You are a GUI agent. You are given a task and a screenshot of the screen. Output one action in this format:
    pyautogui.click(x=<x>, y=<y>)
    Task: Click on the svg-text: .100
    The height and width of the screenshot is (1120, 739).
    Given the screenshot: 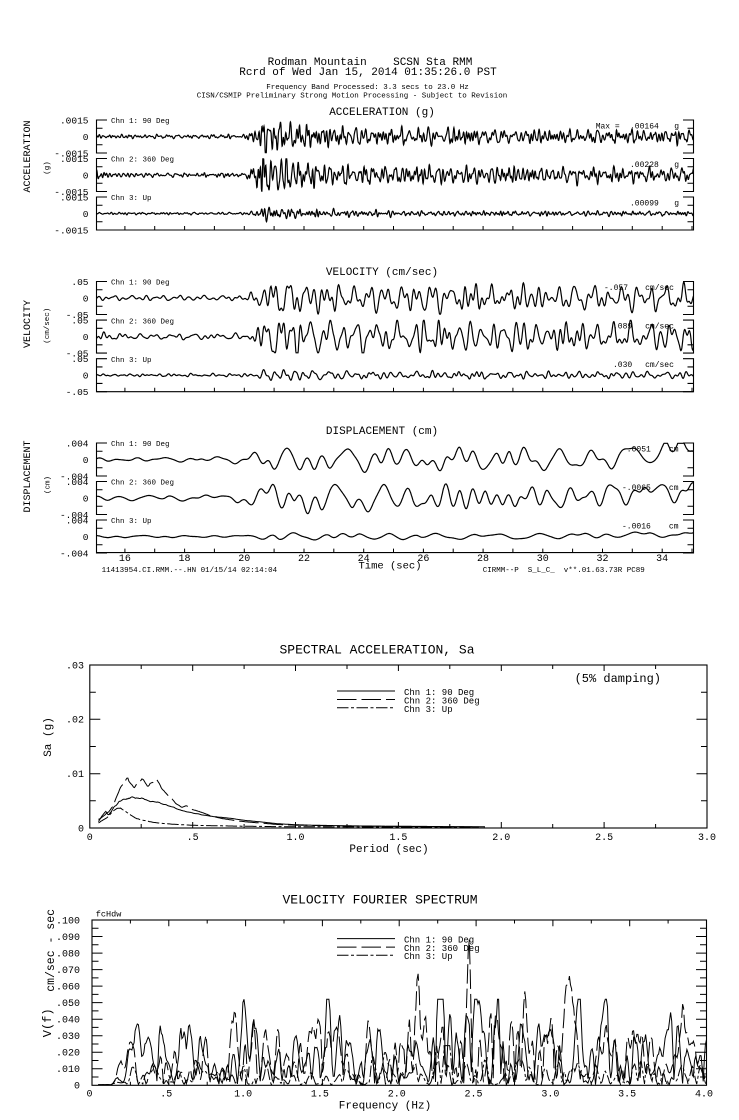 What is the action you would take?
    pyautogui.click(x=68, y=921)
    